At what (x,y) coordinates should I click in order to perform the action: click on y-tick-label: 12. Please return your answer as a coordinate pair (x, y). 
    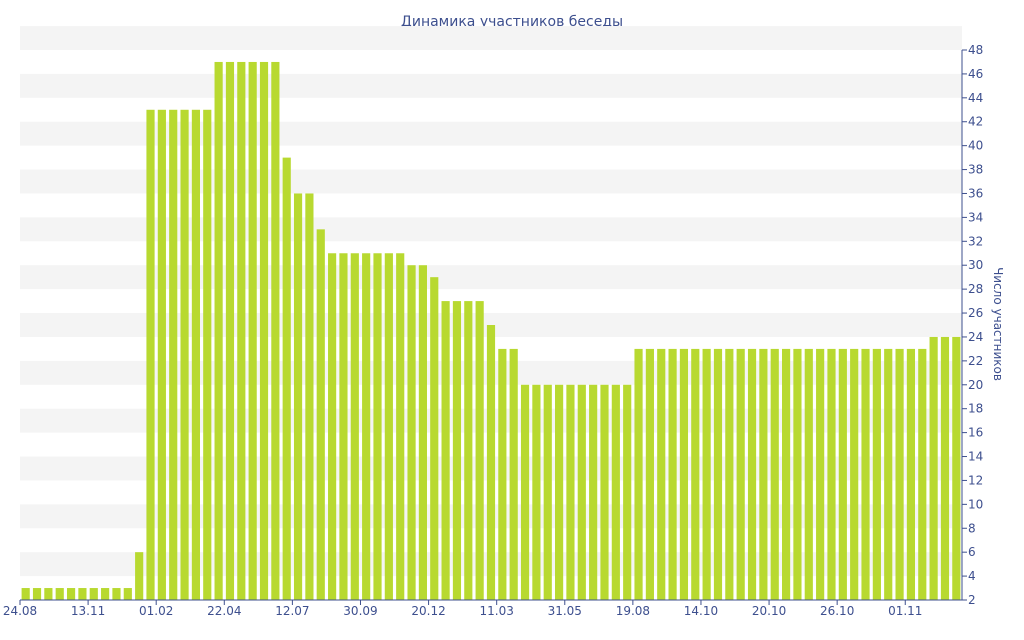
    Looking at the image, I should click on (975, 480).